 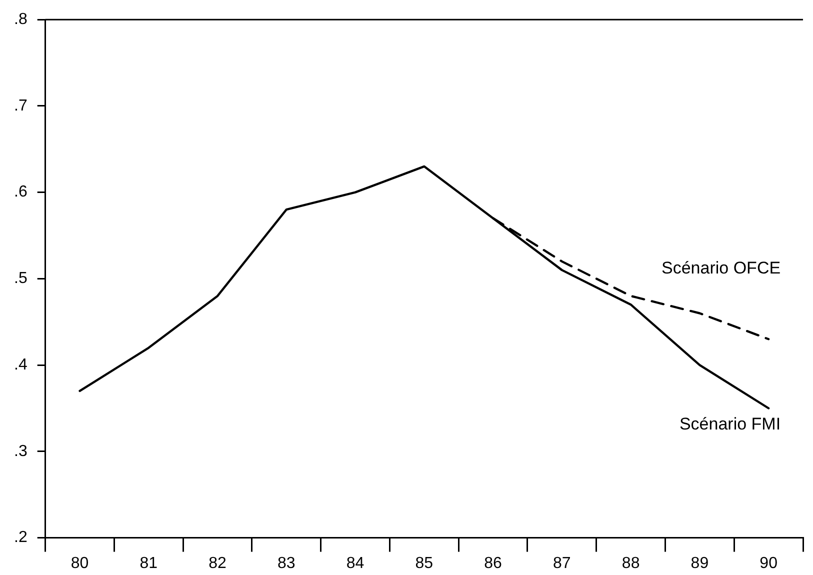 I want to click on x-tick-label: 81, so click(x=149, y=563).